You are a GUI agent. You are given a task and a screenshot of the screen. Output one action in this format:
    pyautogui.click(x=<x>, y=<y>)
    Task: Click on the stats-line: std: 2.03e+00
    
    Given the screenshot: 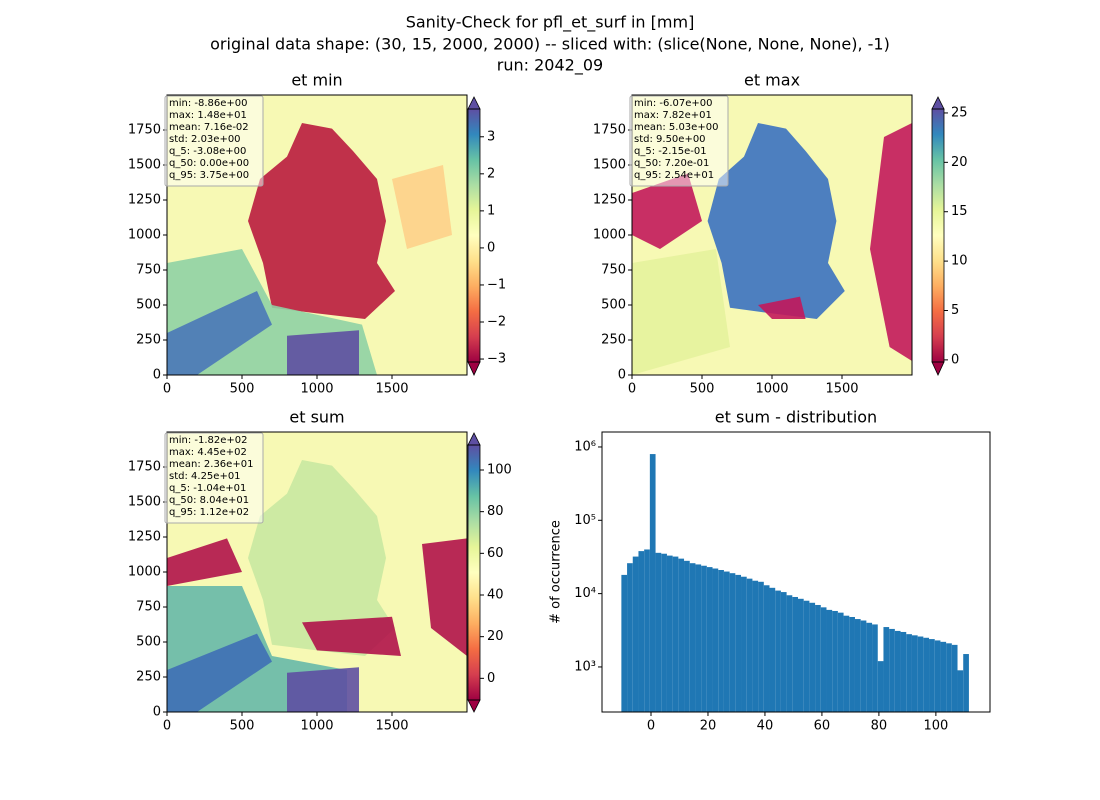 What is the action you would take?
    pyautogui.click(x=205, y=139)
    